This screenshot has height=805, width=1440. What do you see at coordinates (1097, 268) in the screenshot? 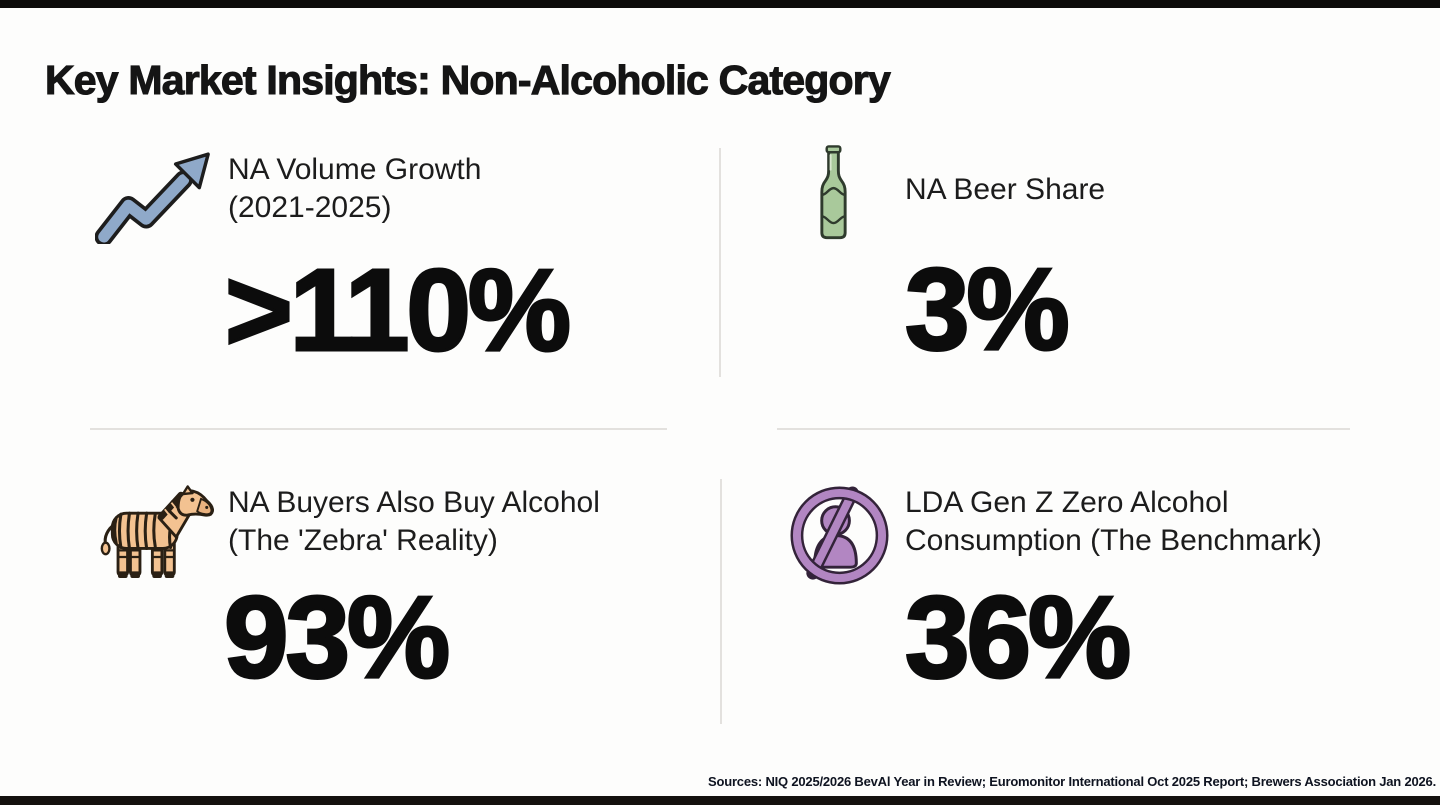
I see `metric-na-beer-share: NA Beer Share 3%` at bounding box center [1097, 268].